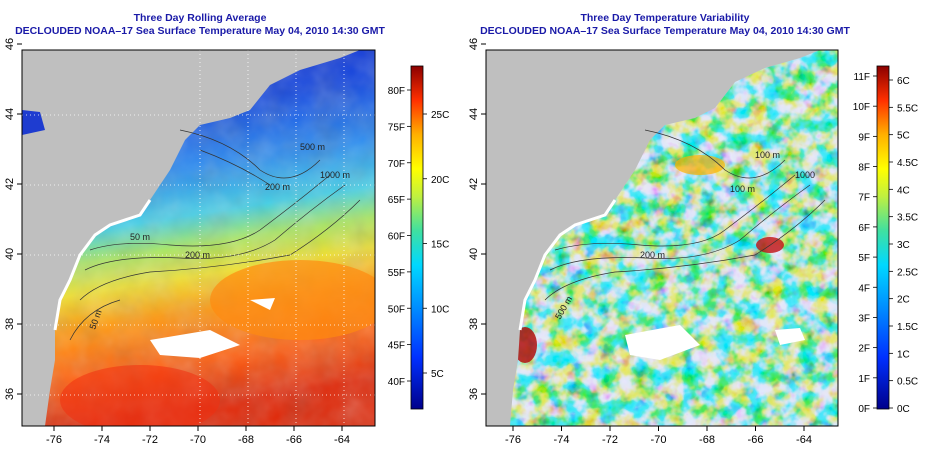 Image resolution: width=950 pixels, height=475 pixels. I want to click on colorbar-label: 0.5C, so click(907, 382).